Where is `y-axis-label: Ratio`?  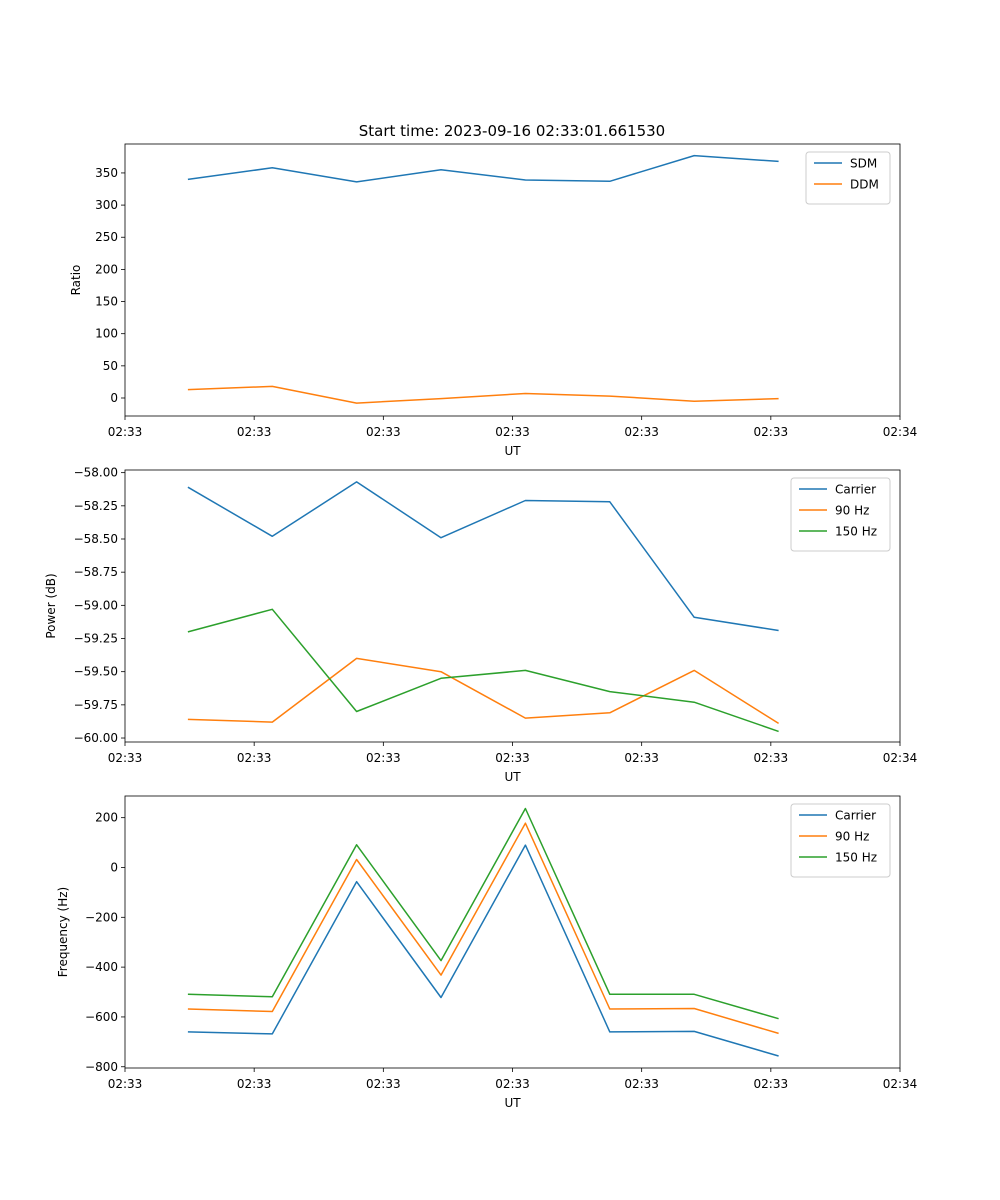
y-axis-label: Ratio is located at coordinates (76, 280).